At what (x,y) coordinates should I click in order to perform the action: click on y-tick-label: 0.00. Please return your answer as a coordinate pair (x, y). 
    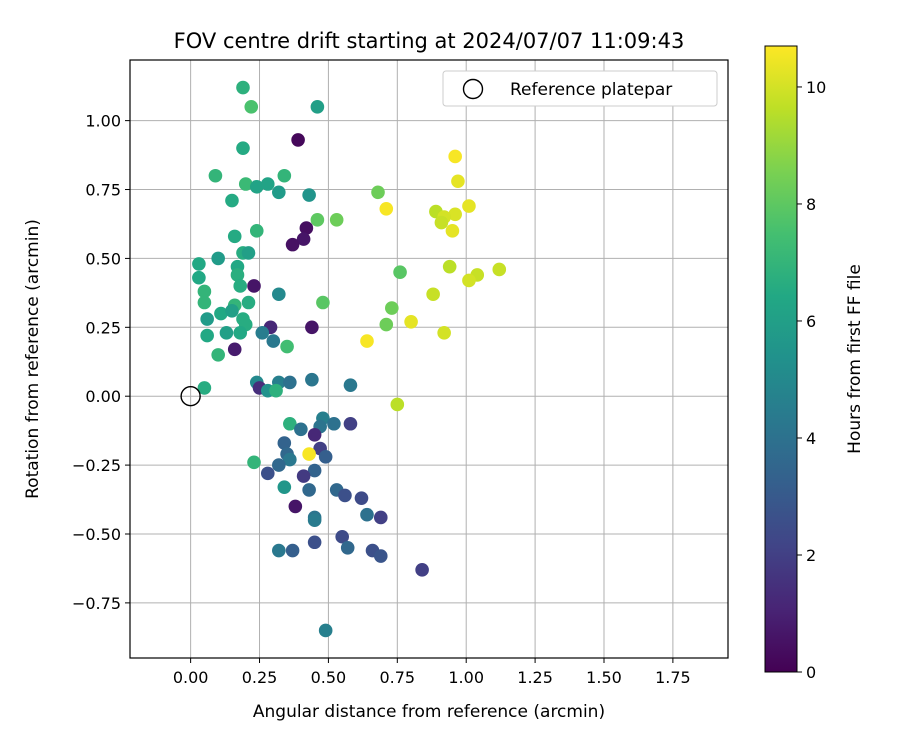
    Looking at the image, I should click on (103, 396).